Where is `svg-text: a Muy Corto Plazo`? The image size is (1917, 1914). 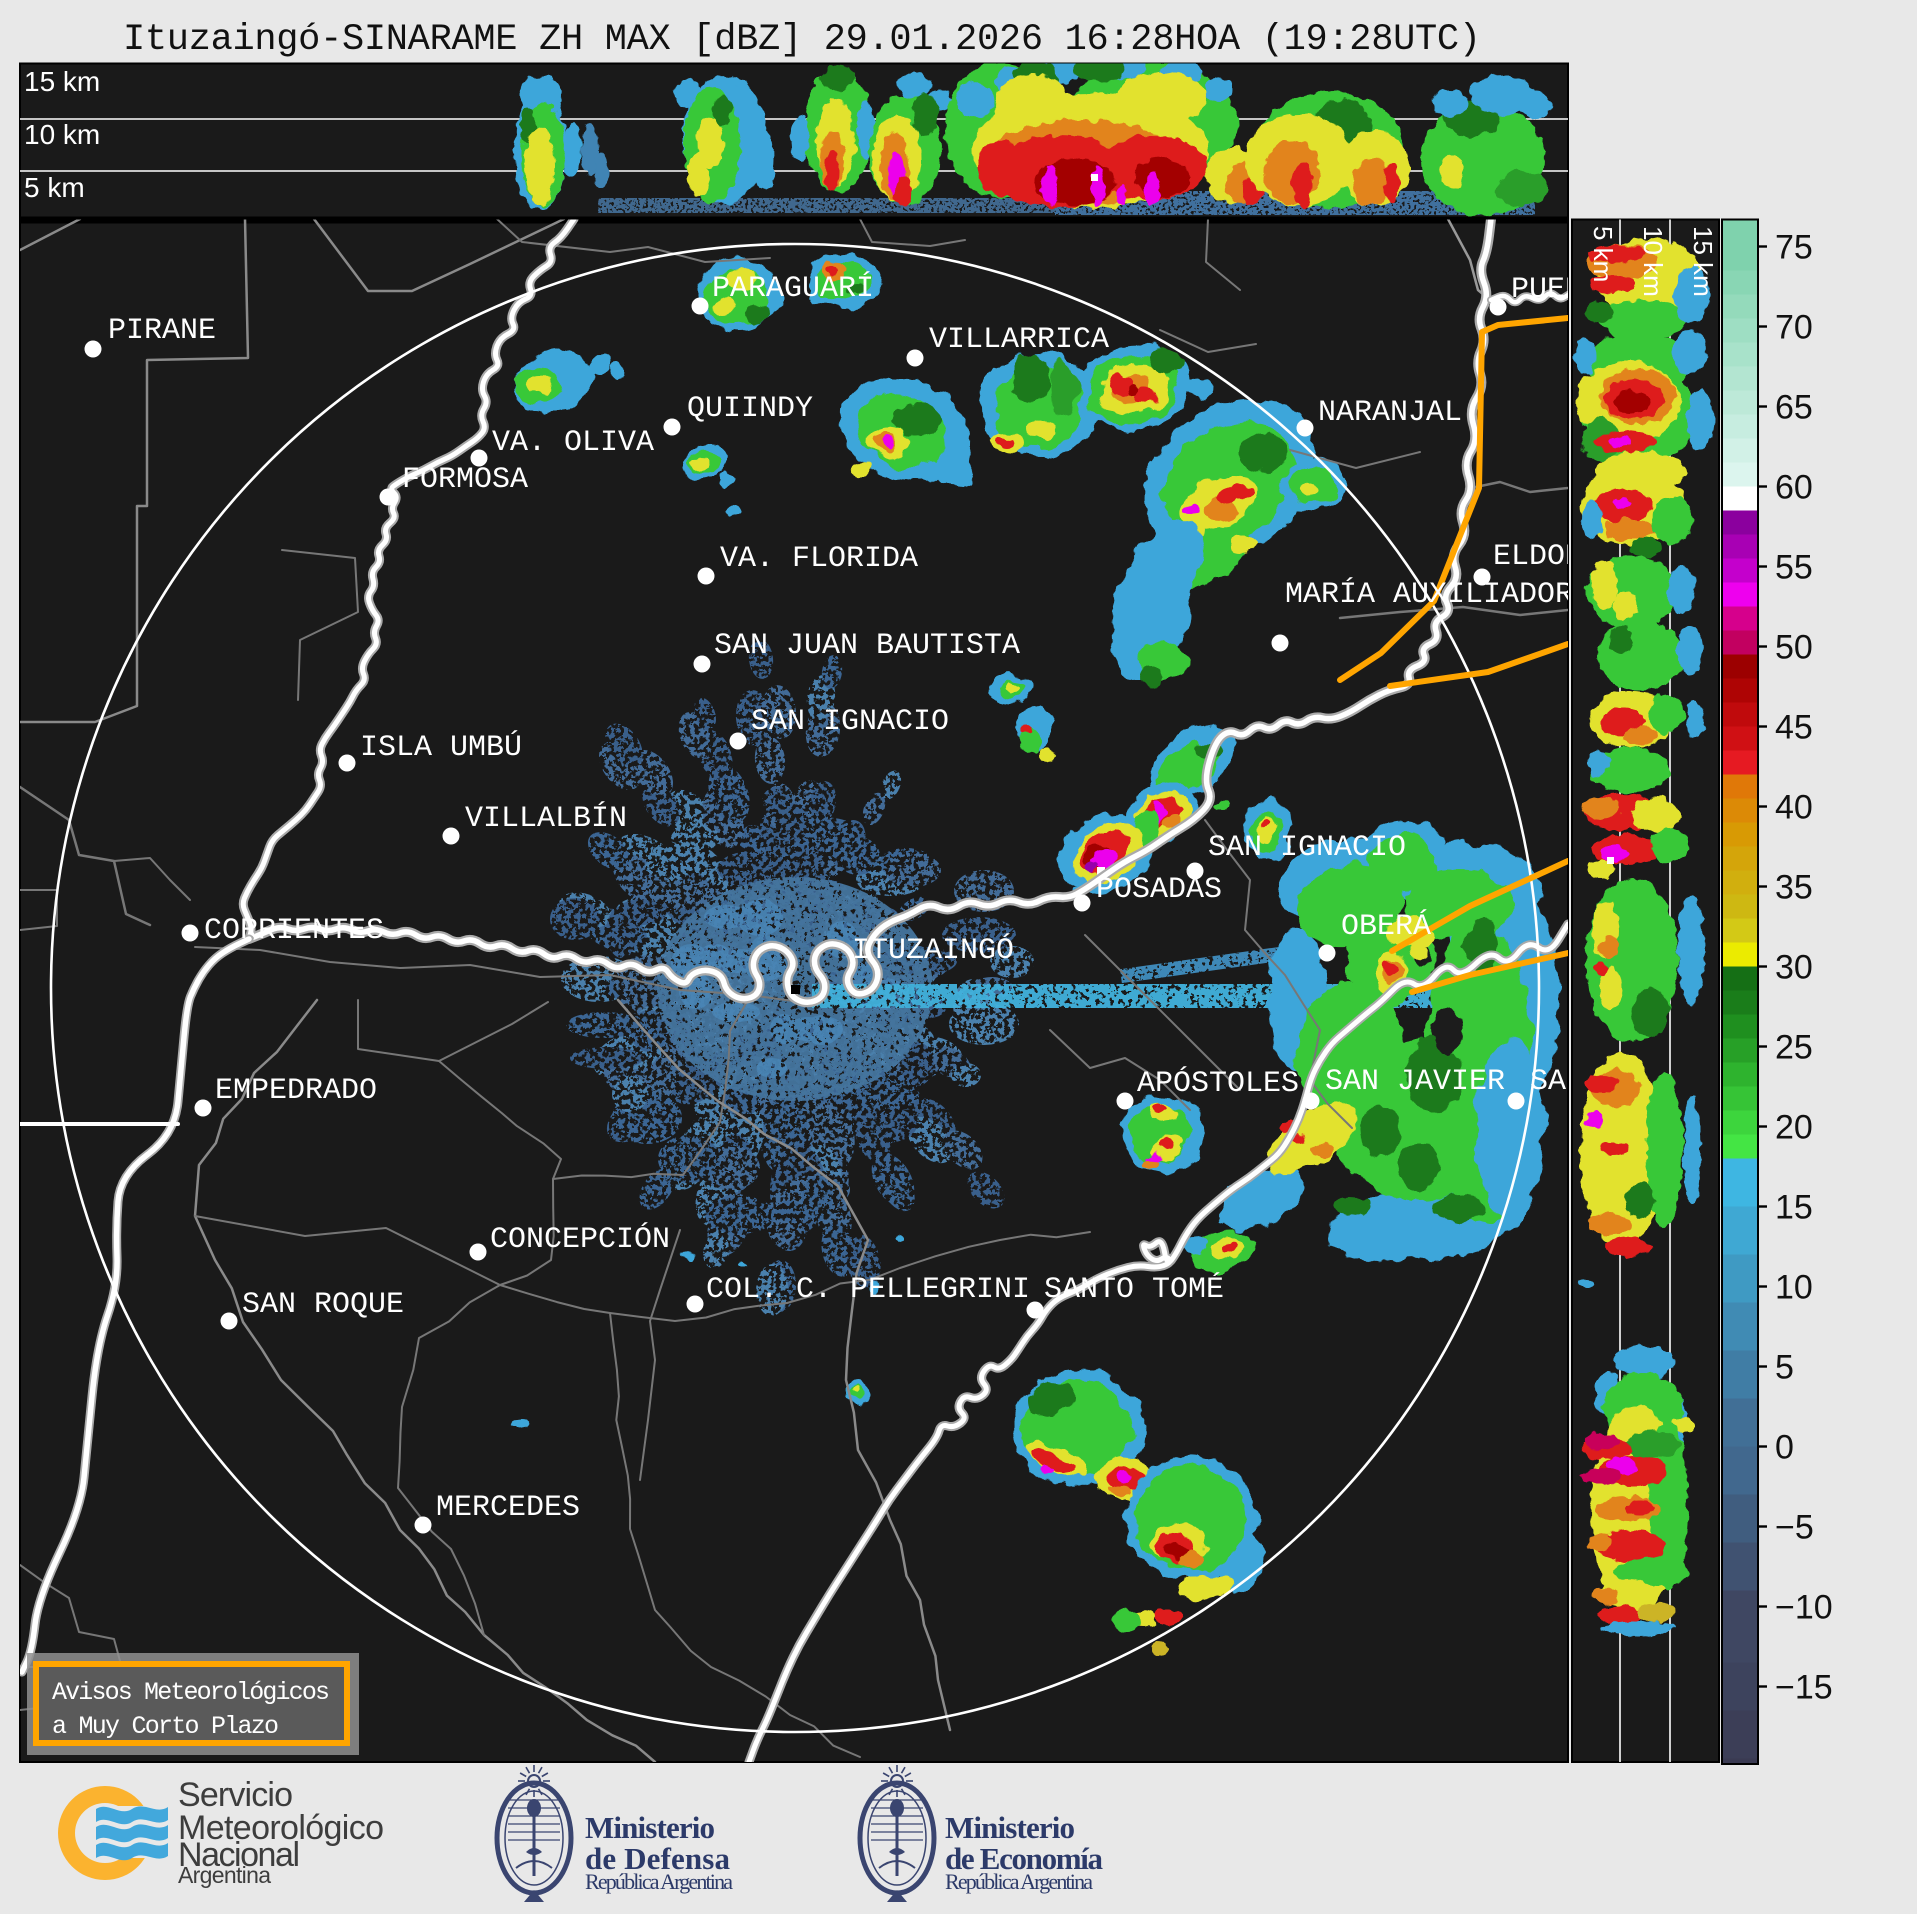
svg-text: a Muy Corto Plazo is located at coordinates (165, 1726).